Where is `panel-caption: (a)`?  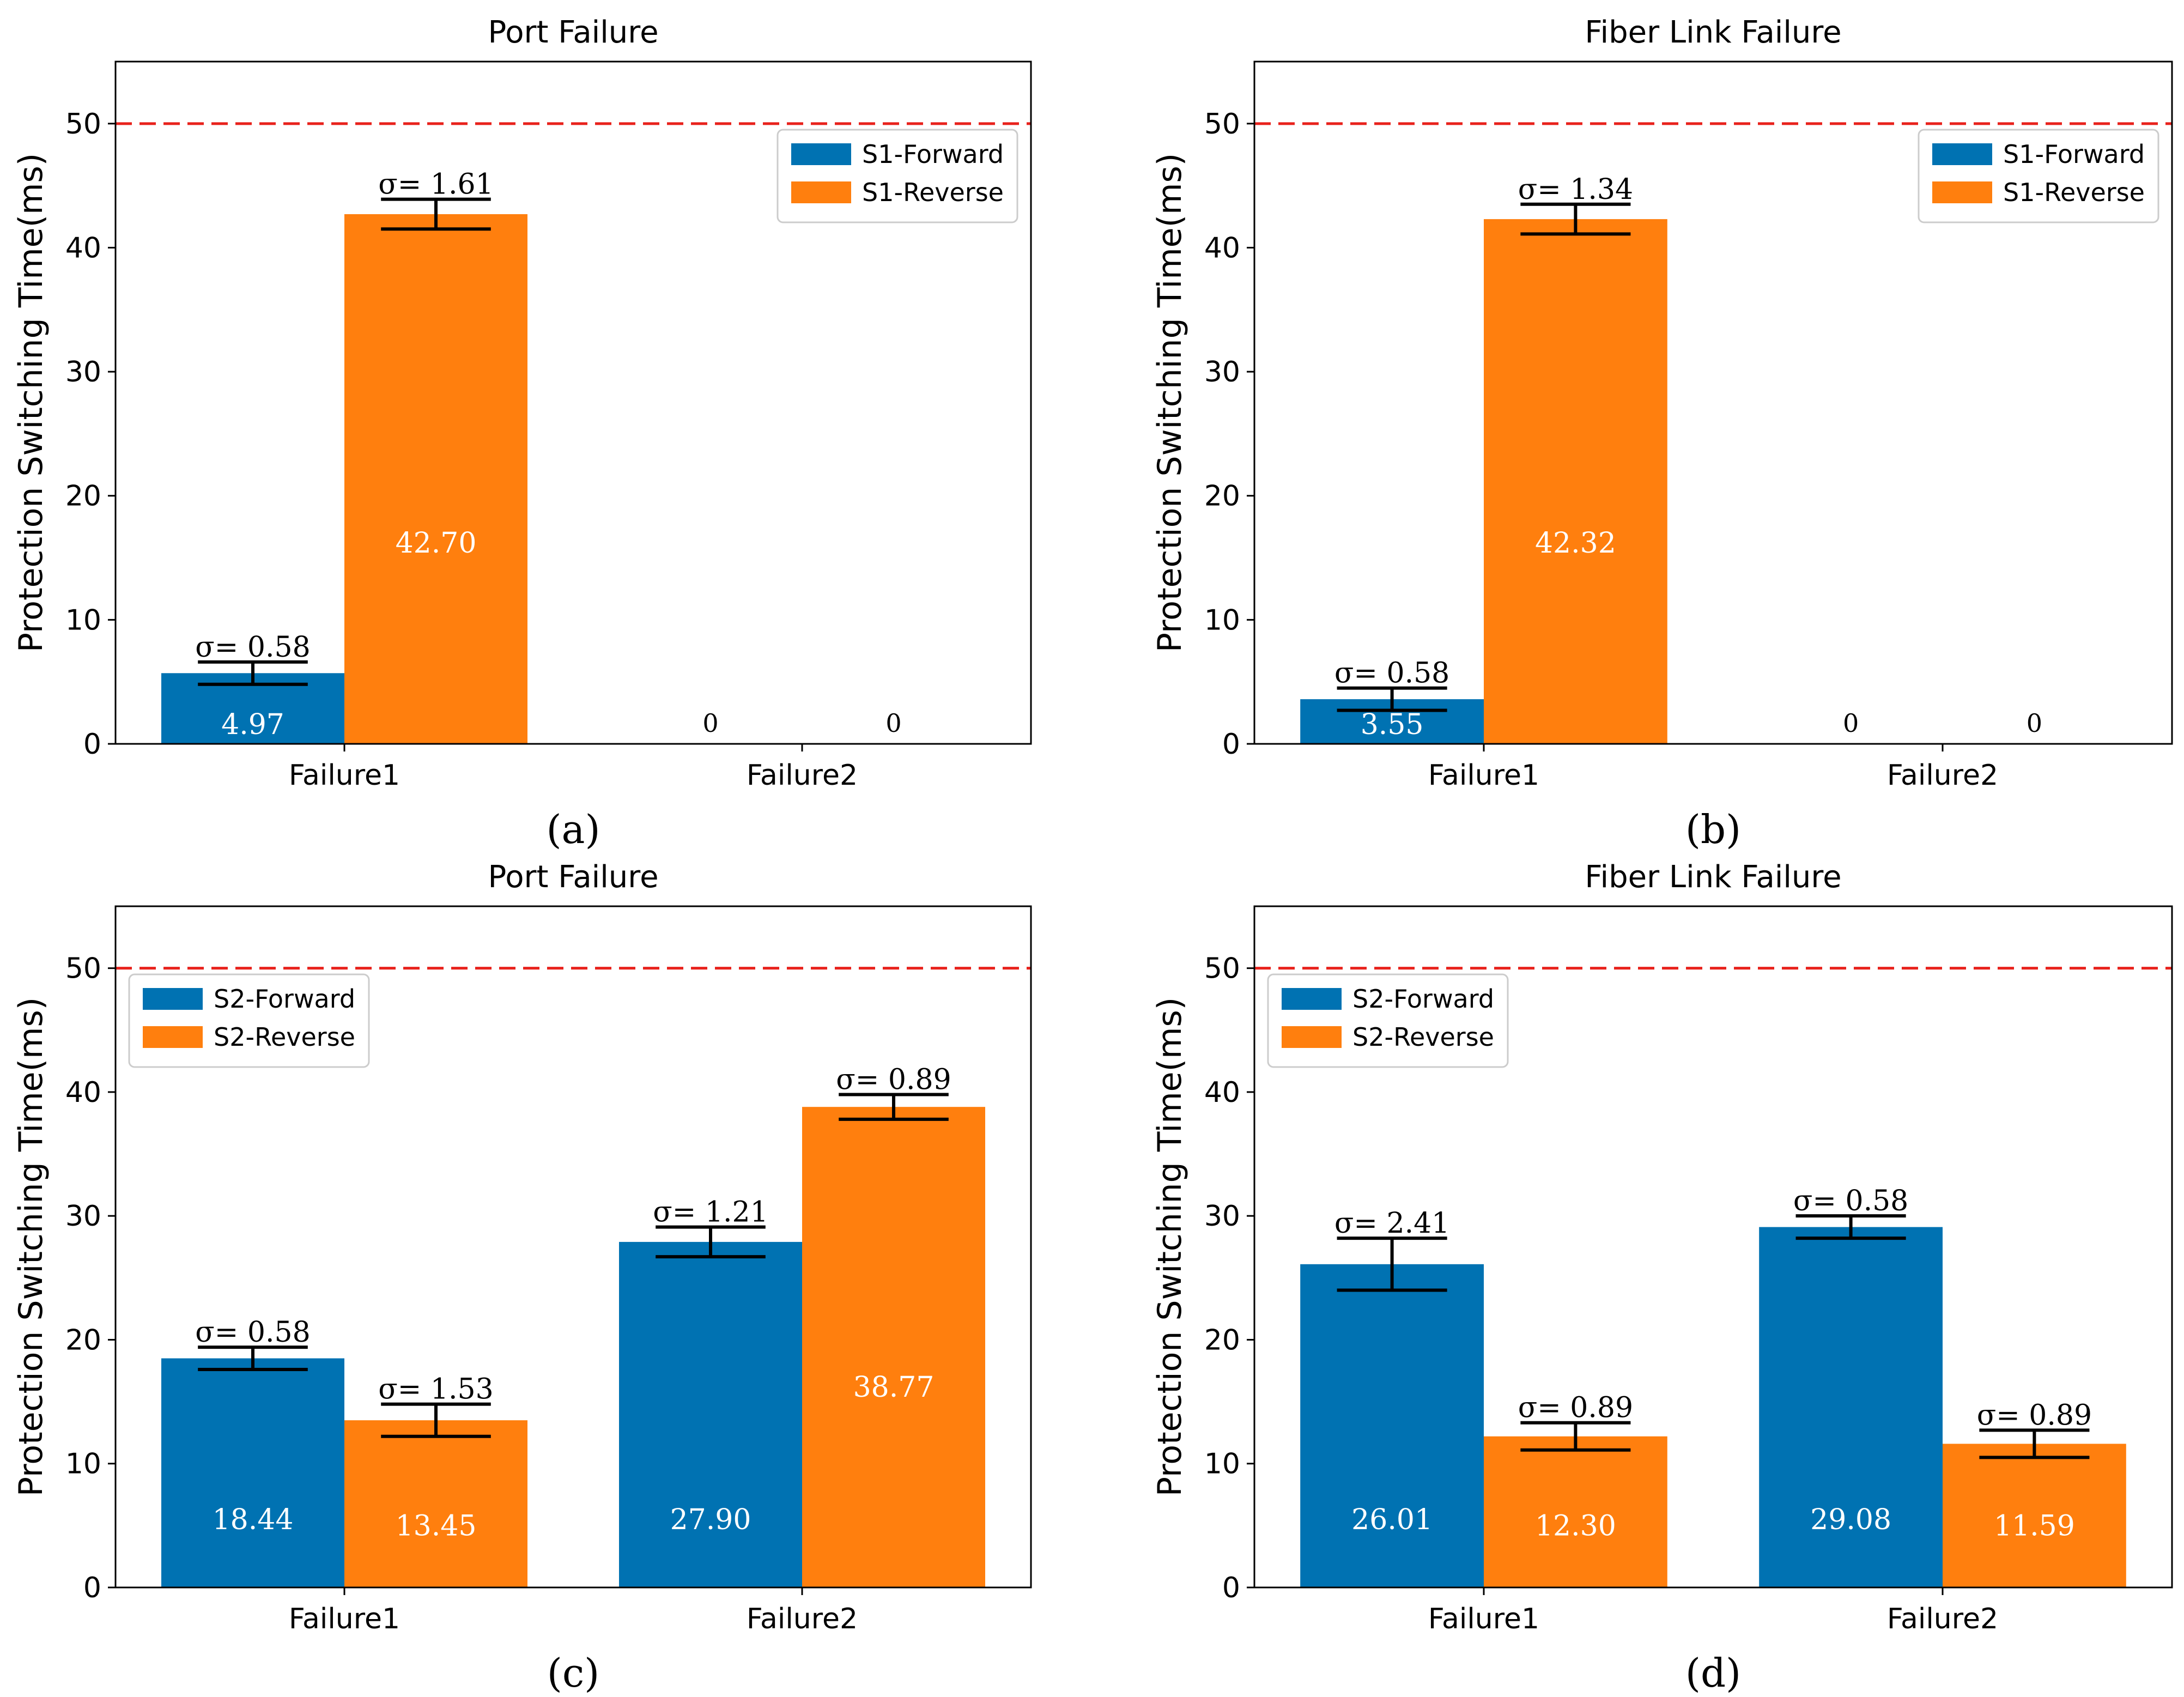
panel-caption: (a) is located at coordinates (573, 830).